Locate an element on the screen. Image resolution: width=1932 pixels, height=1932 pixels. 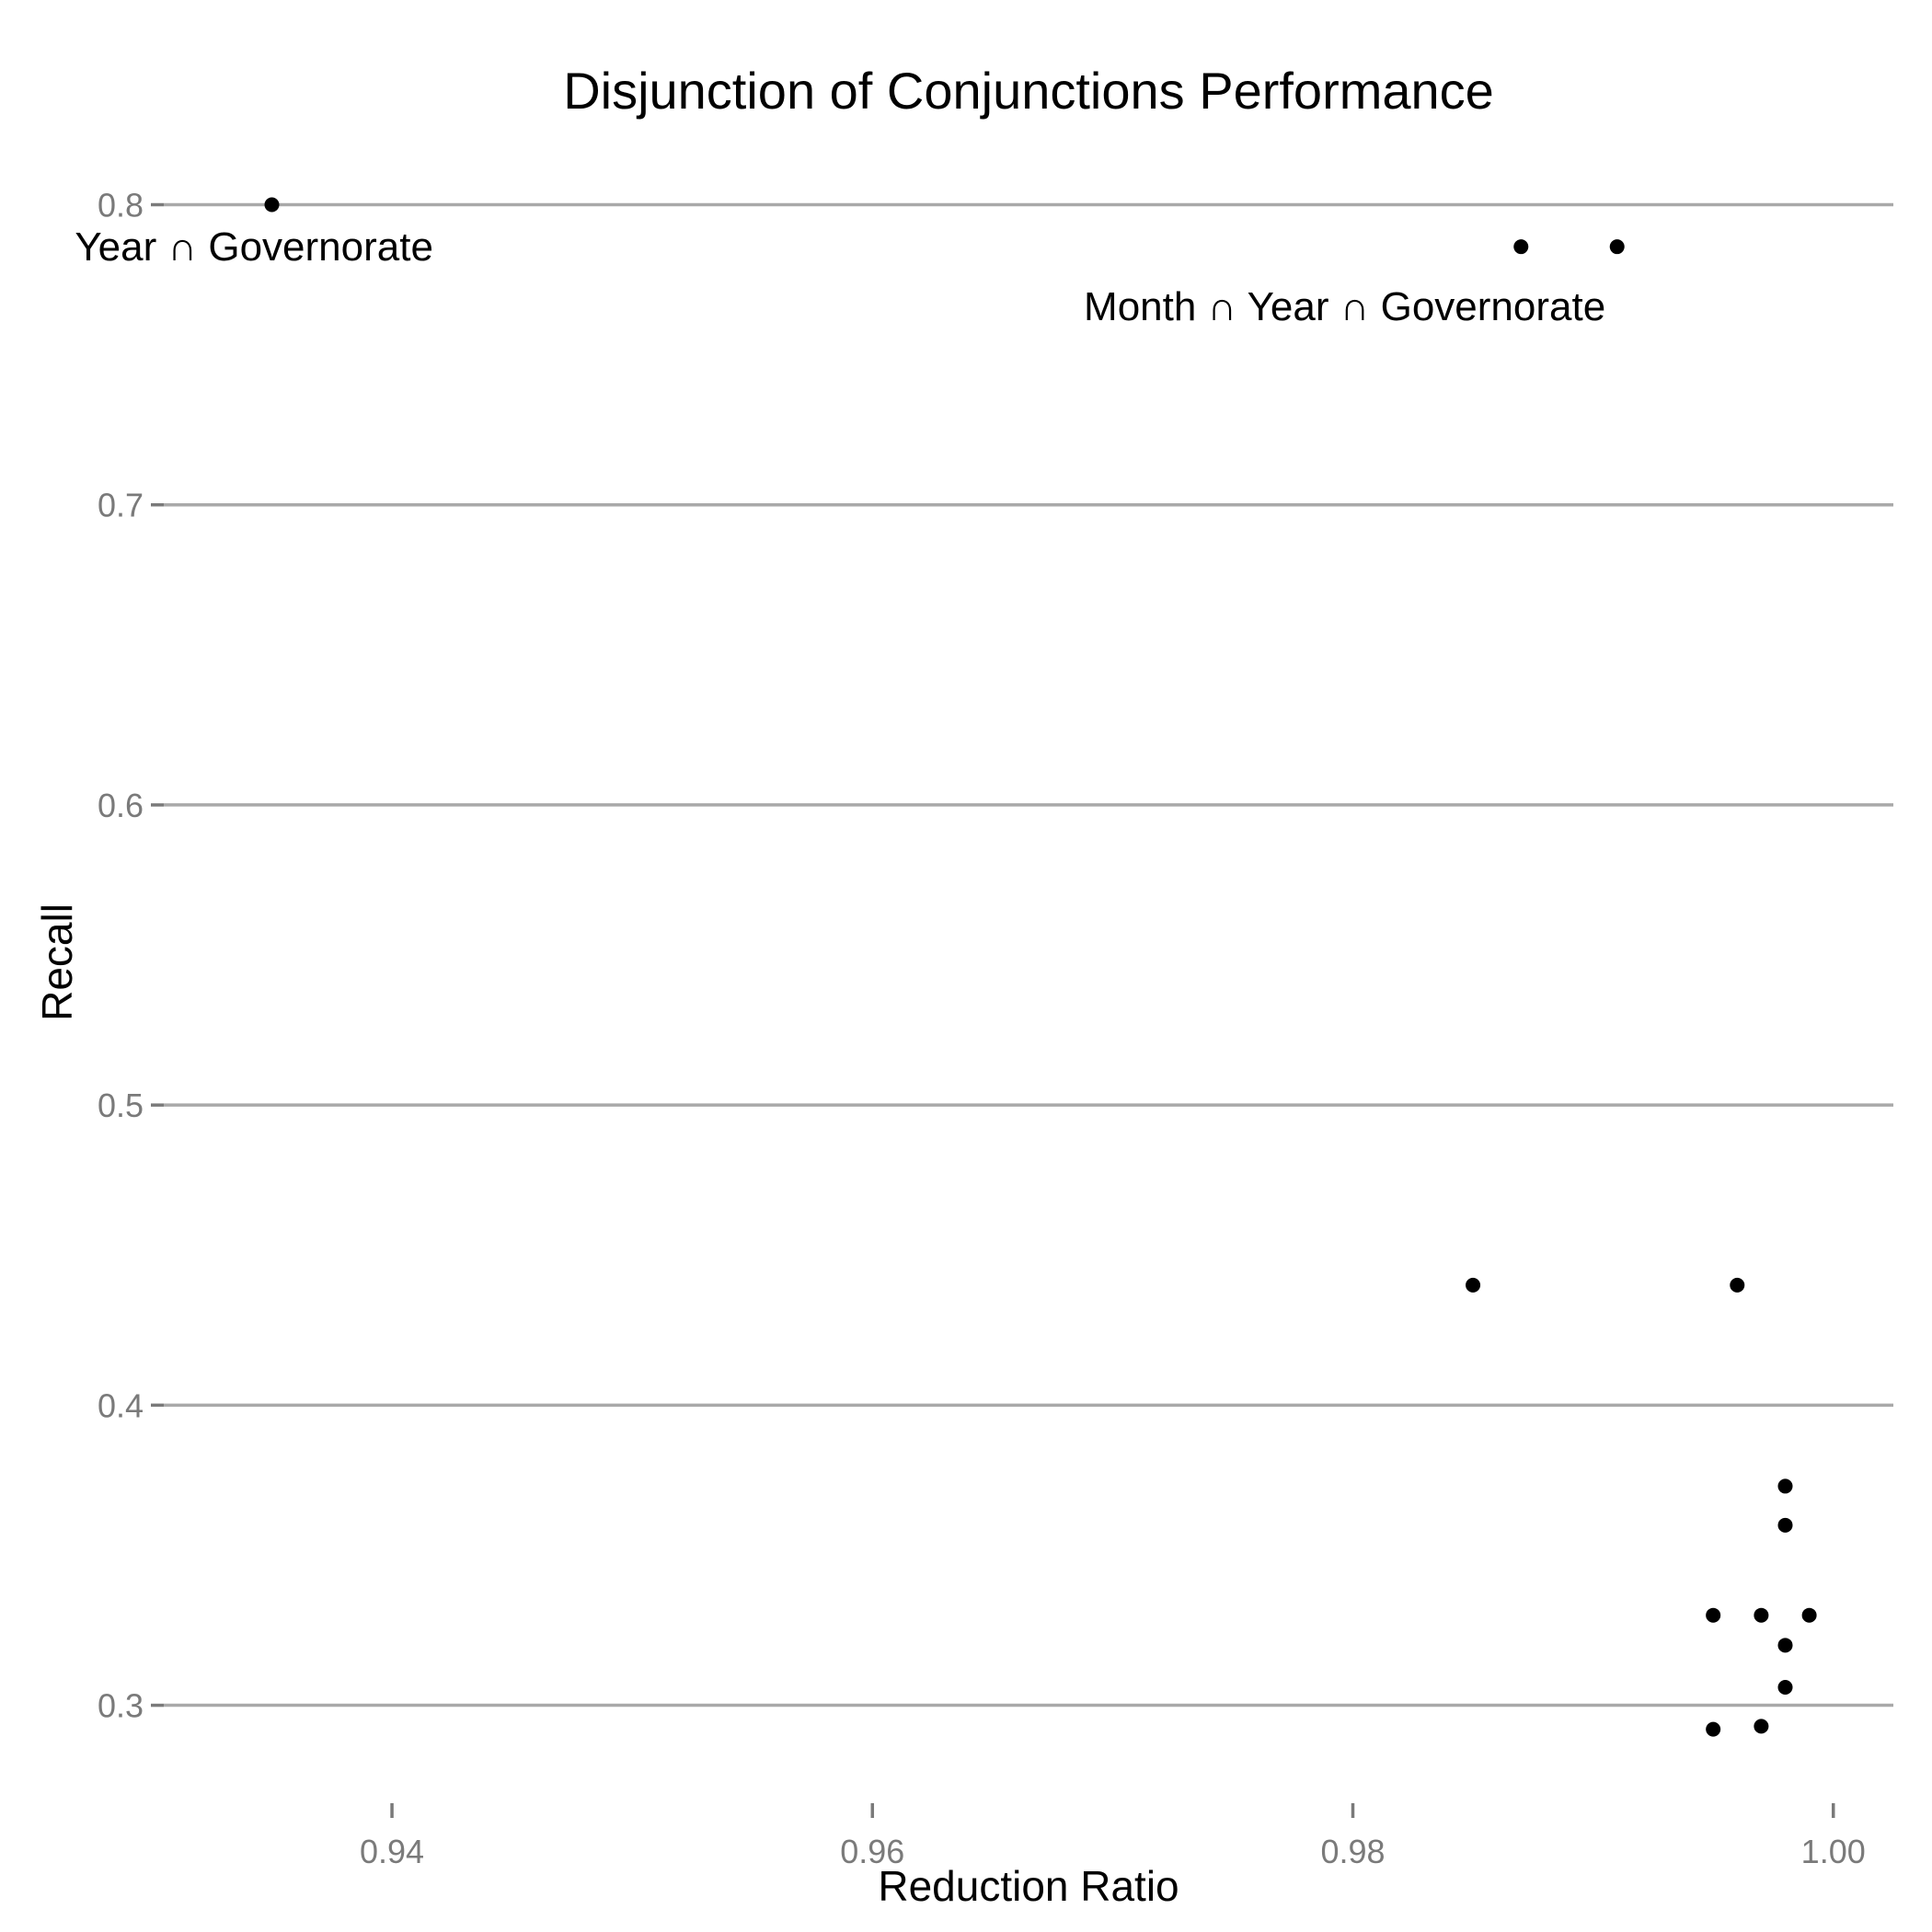
x-tick-label: 0.96 is located at coordinates (872, 1851).